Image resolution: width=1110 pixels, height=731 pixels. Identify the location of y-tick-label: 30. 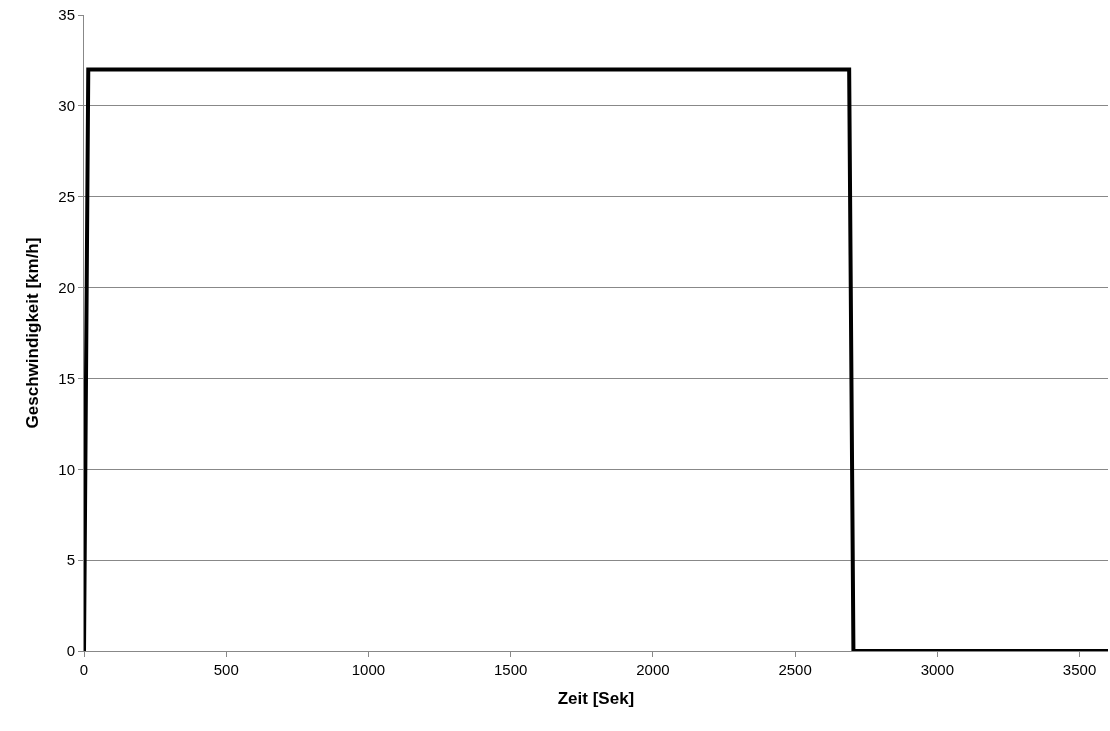
(66, 106).